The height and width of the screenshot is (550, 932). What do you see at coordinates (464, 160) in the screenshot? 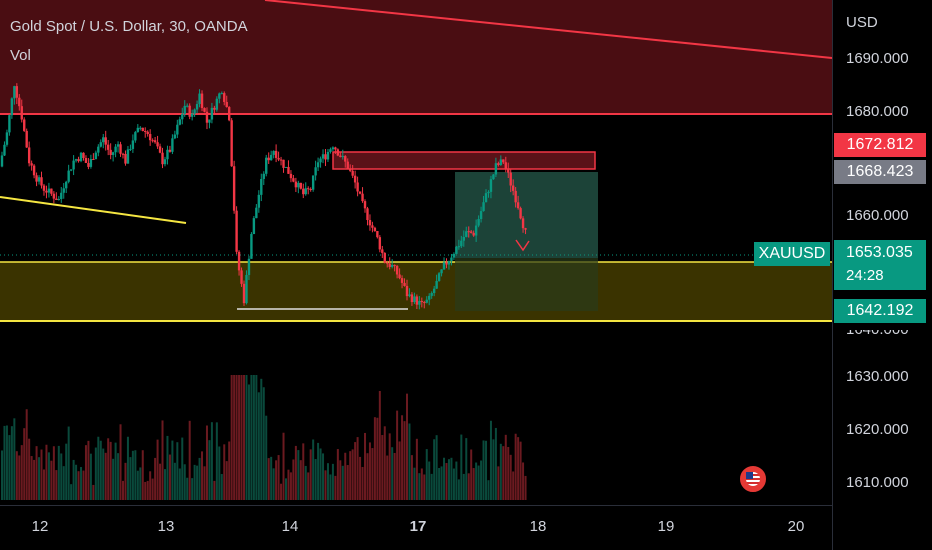
I see `supply-zone` at bounding box center [464, 160].